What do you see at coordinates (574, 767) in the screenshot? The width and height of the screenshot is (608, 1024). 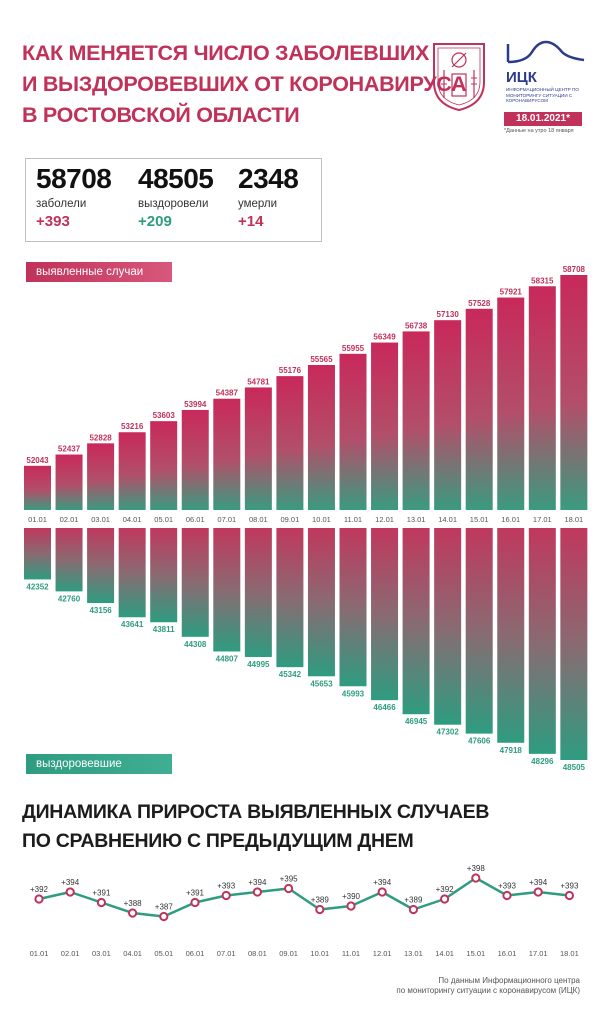 I see `recovered-value-label: 48505` at bounding box center [574, 767].